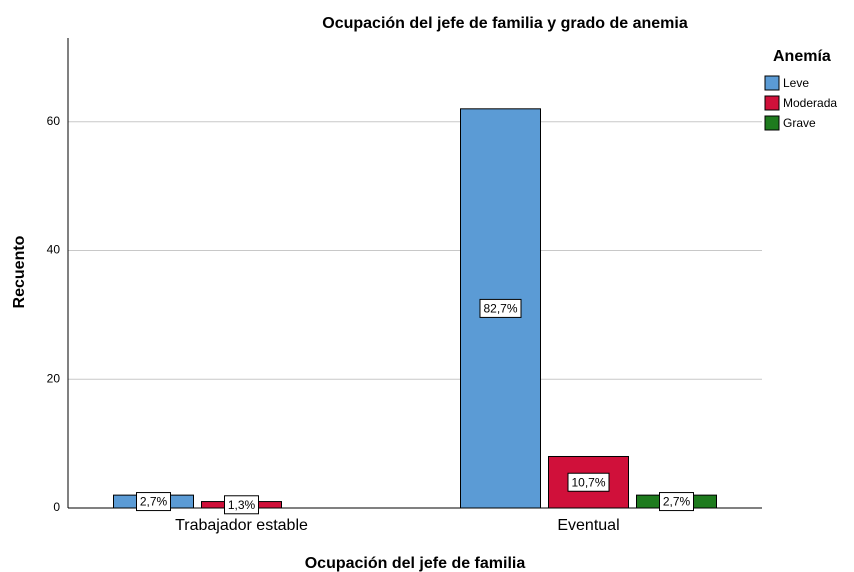 This screenshot has height=572, width=854. Describe the element at coordinates (19, 271) in the screenshot. I see `y-axis-label: Recuento` at that location.